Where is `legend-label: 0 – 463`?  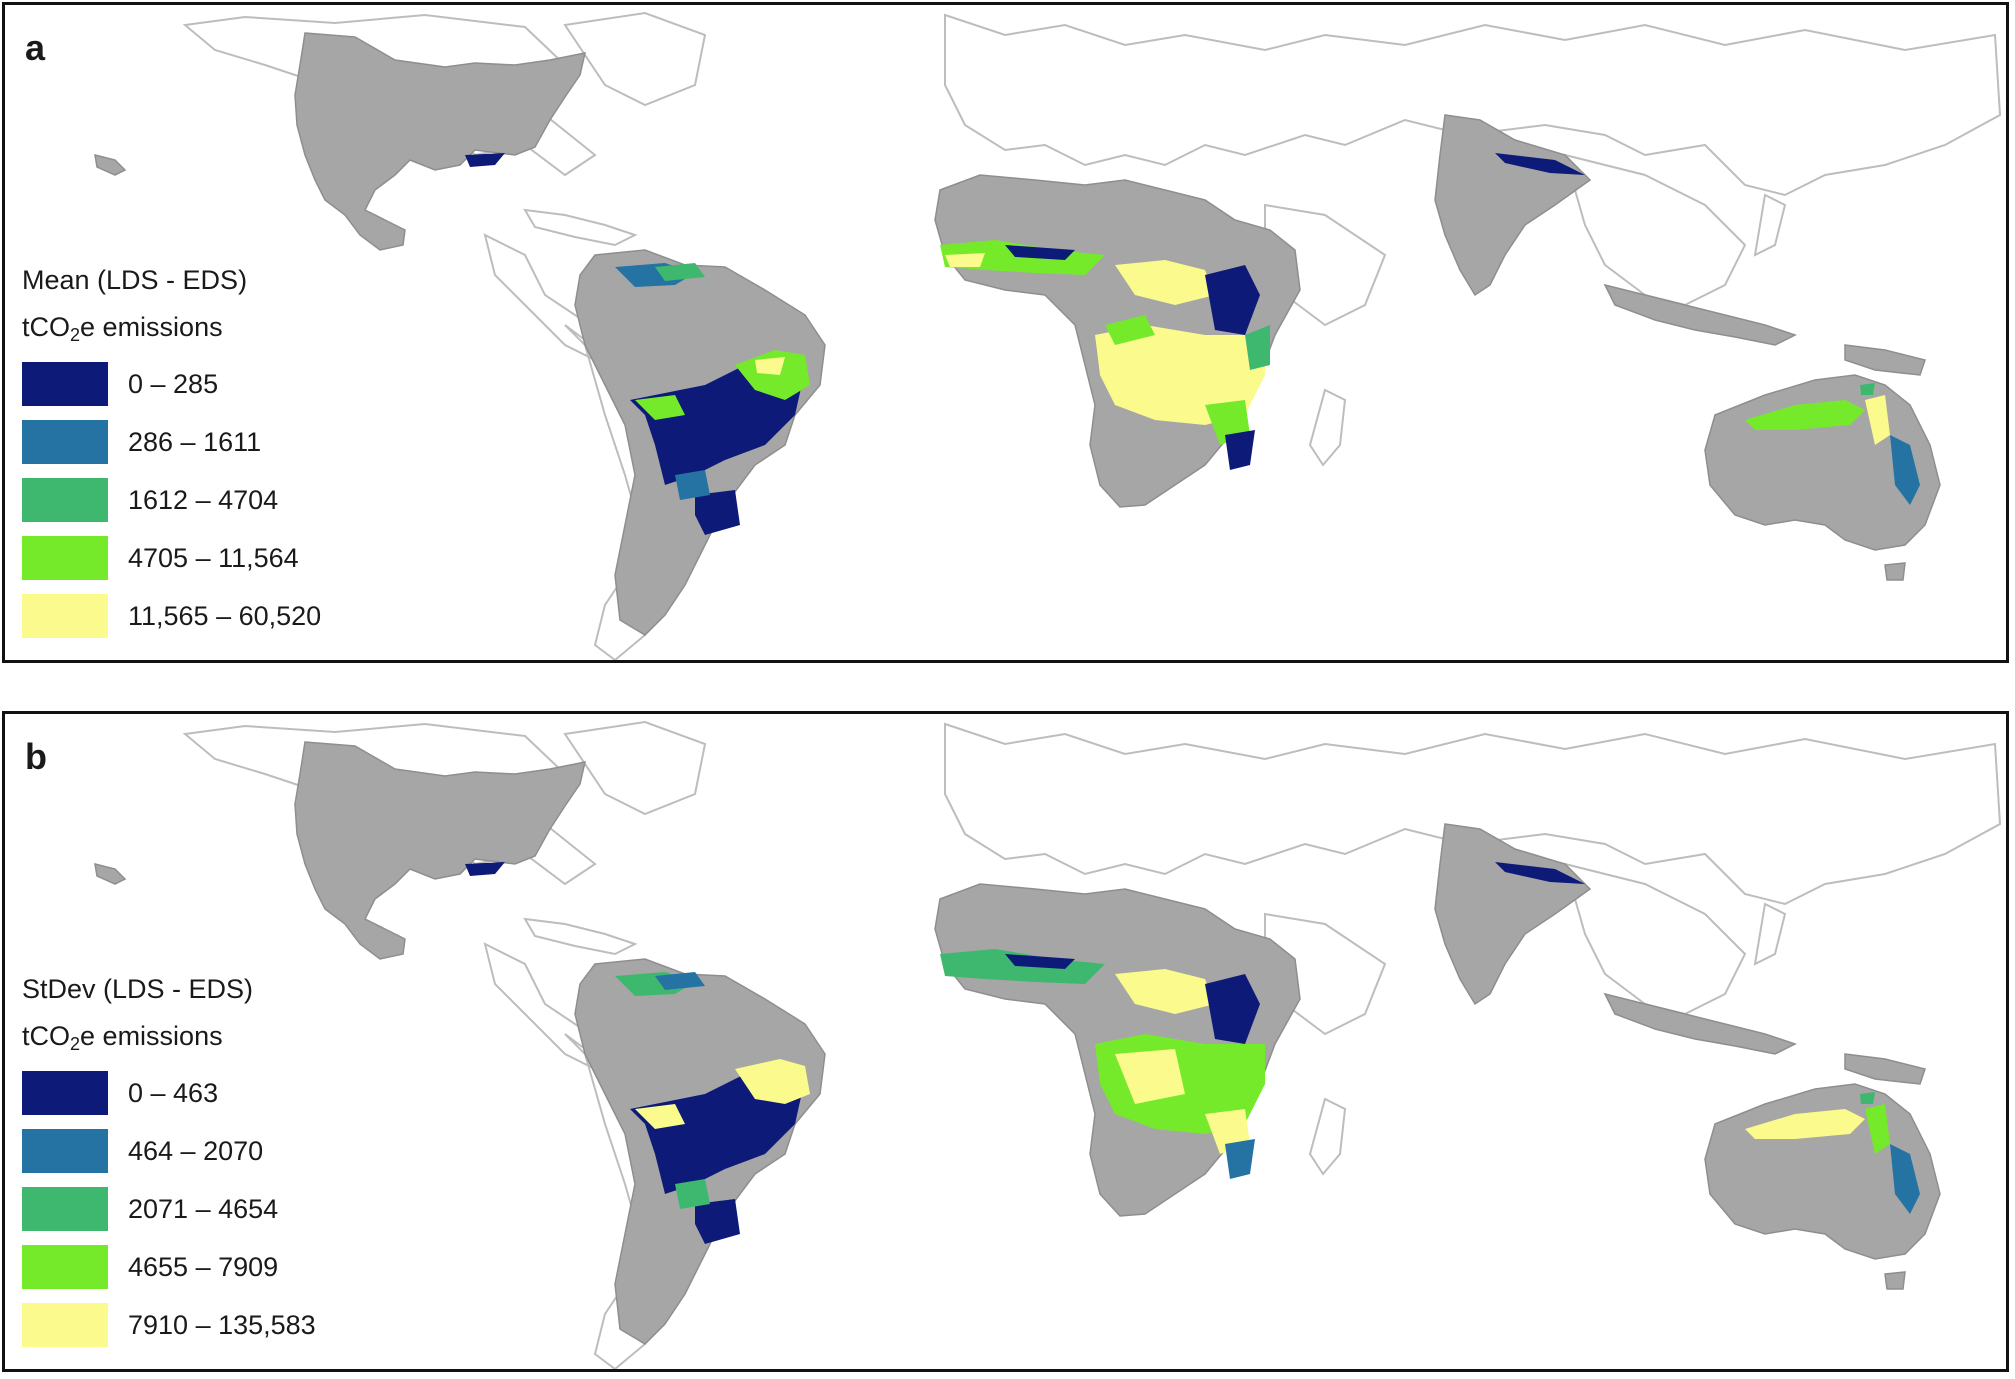
legend-label: 0 – 463 is located at coordinates (173, 1092).